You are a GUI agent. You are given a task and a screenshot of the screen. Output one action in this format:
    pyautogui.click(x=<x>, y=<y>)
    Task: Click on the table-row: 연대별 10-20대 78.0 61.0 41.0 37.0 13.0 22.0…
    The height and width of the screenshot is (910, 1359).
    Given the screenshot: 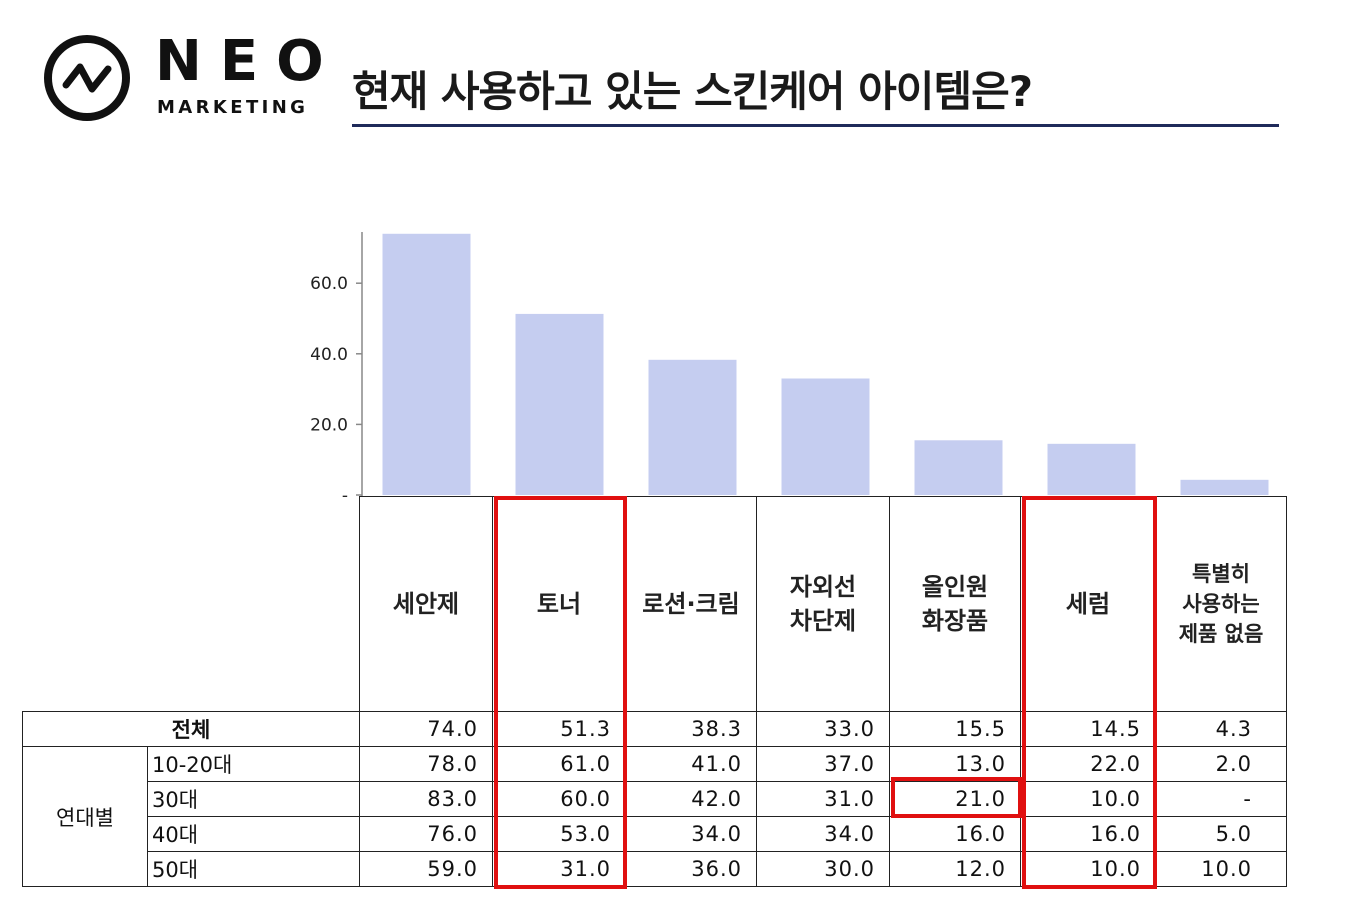 What is the action you would take?
    pyautogui.click(x=654, y=816)
    